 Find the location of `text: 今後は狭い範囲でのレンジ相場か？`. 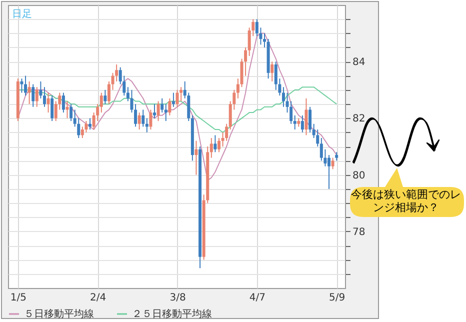

text: 今後は狭い範囲でのレンジ相場か？ is located at coordinates (406, 201).